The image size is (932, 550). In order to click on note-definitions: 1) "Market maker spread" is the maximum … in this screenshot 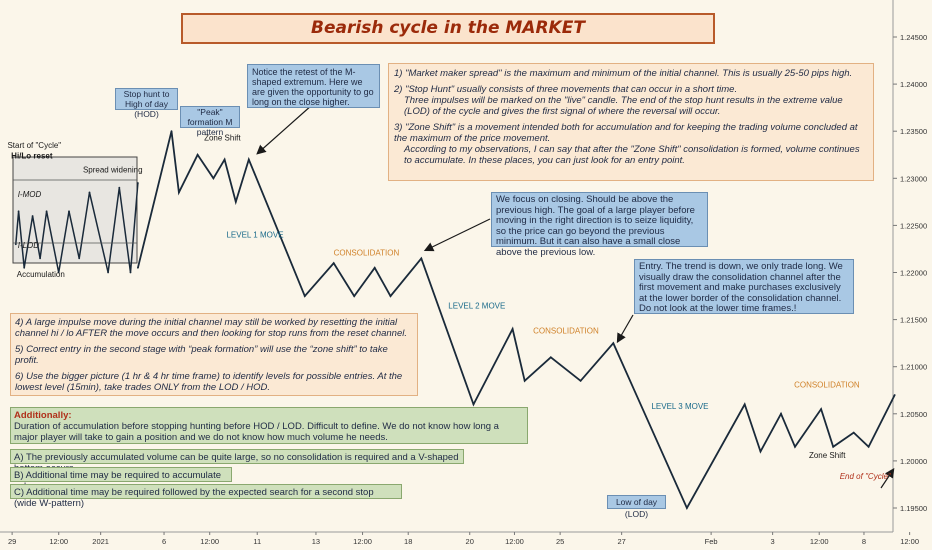, I will do `click(631, 122)`.